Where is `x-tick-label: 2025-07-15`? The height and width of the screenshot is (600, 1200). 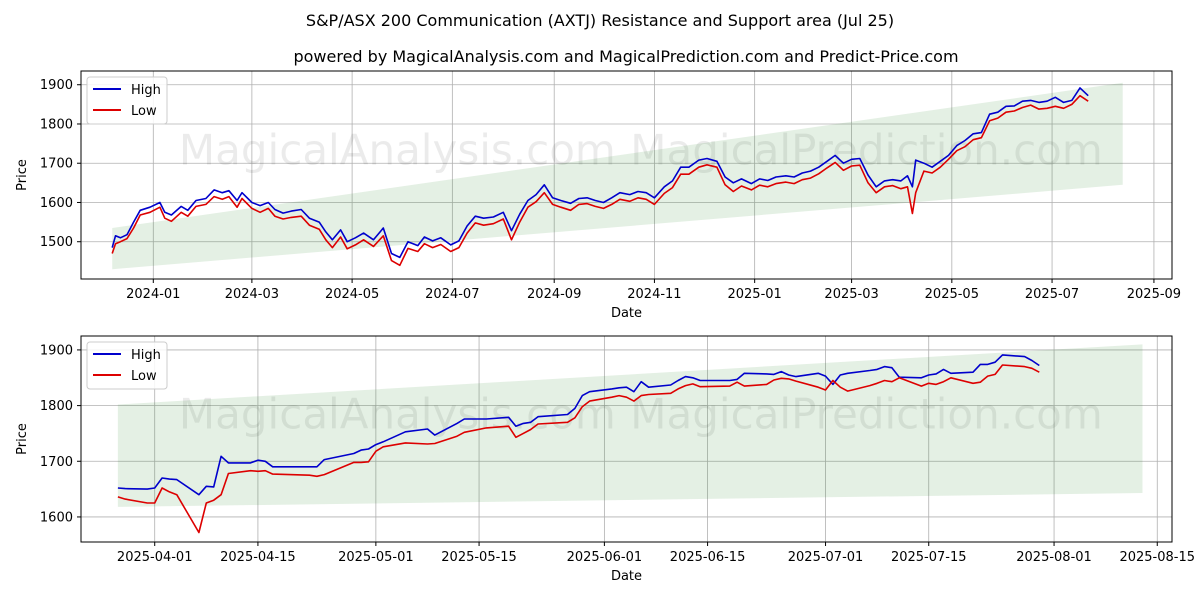 x-tick-label: 2025-07-15 is located at coordinates (929, 557).